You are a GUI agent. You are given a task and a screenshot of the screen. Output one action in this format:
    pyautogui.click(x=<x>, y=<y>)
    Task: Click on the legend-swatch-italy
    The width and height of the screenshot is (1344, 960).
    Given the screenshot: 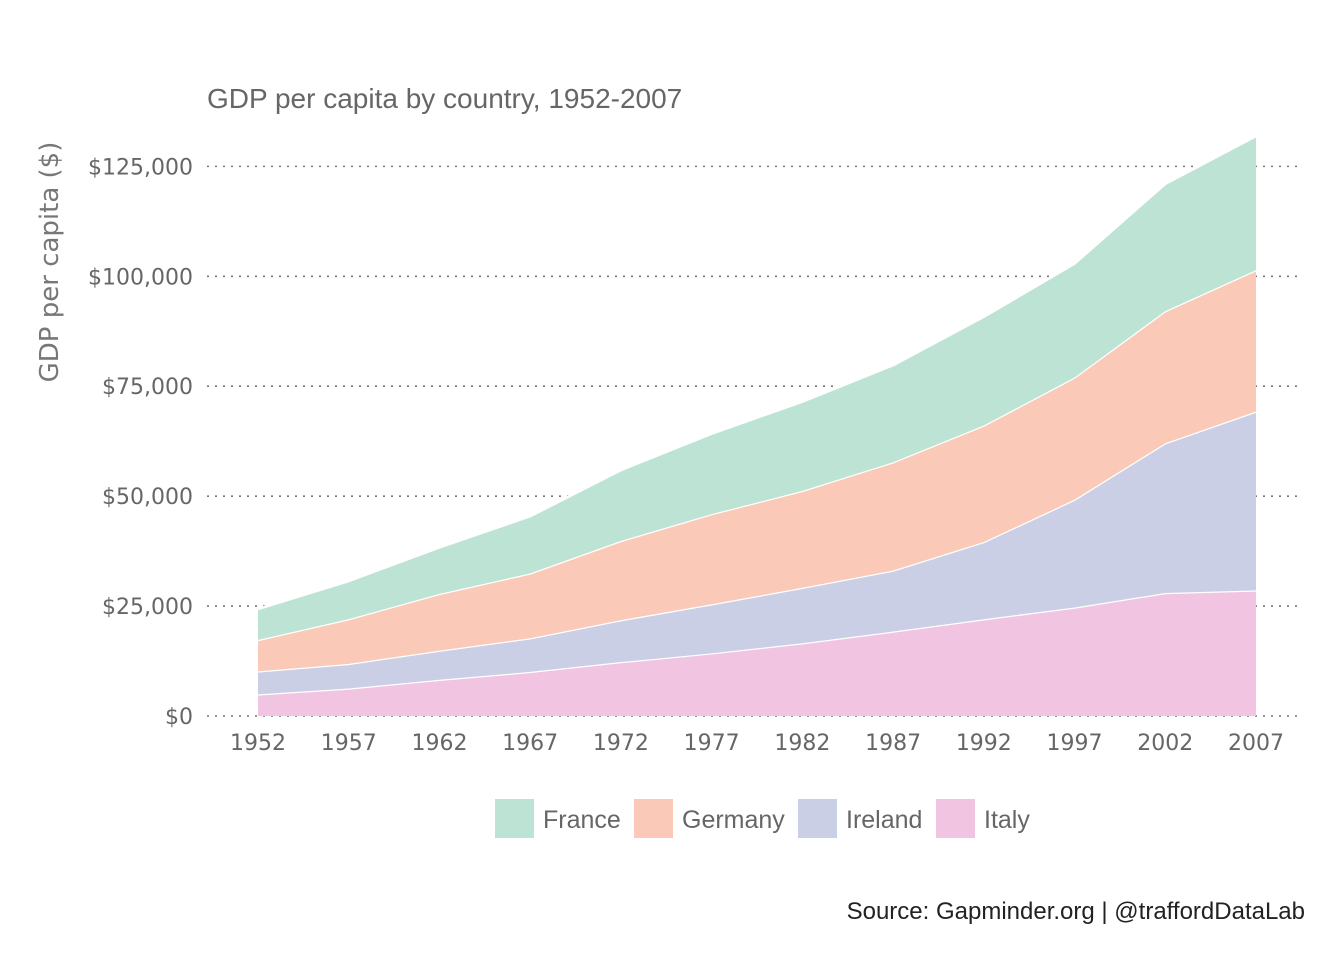 What is the action you would take?
    pyautogui.click(x=955, y=818)
    